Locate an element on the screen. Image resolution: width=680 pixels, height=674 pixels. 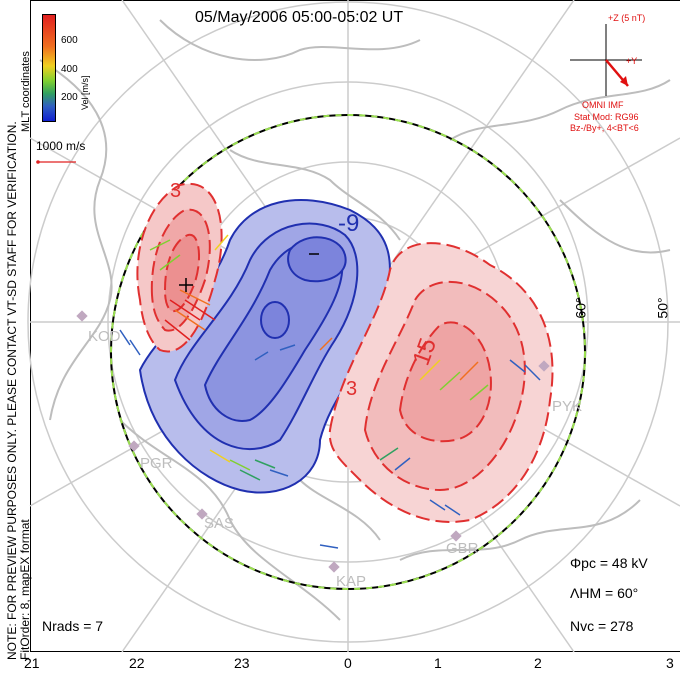
phi-pc-stat: Φpc = 48 kV is located at coordinates (609, 563).